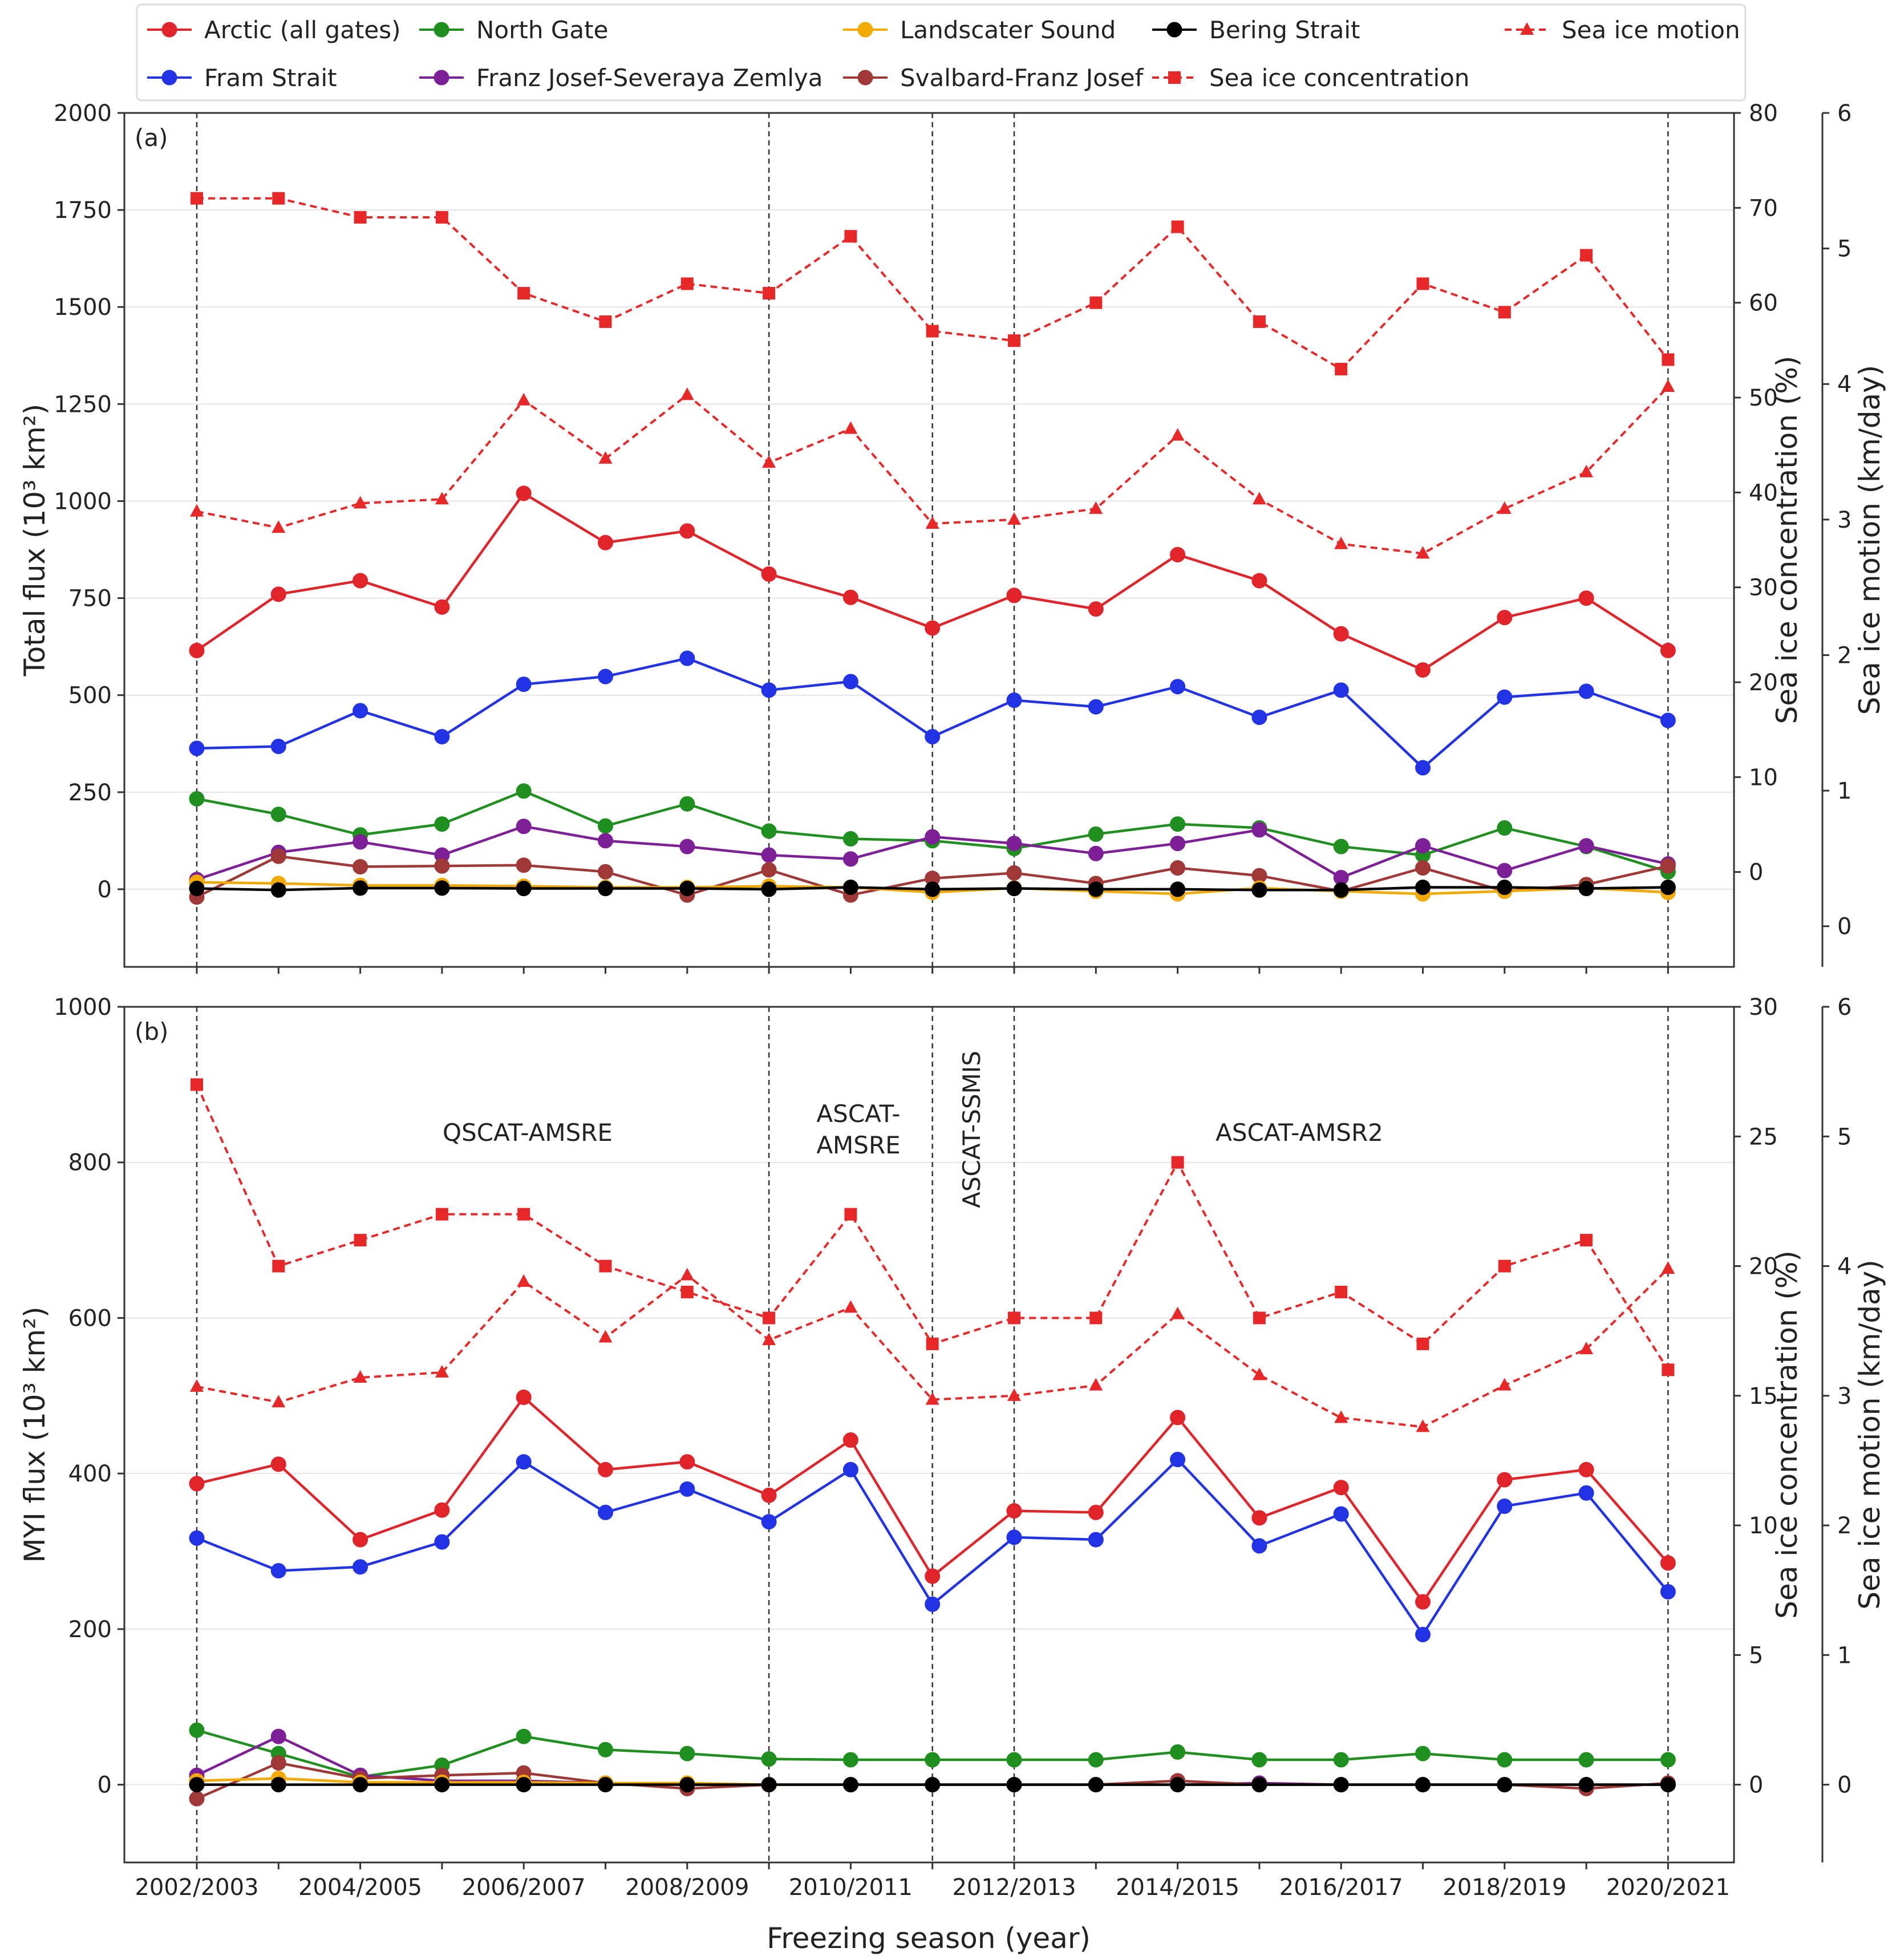 The height and width of the screenshot is (1960, 1888). What do you see at coordinates (196, 1887) in the screenshot?
I see `x-tick-label: 2002/2003` at bounding box center [196, 1887].